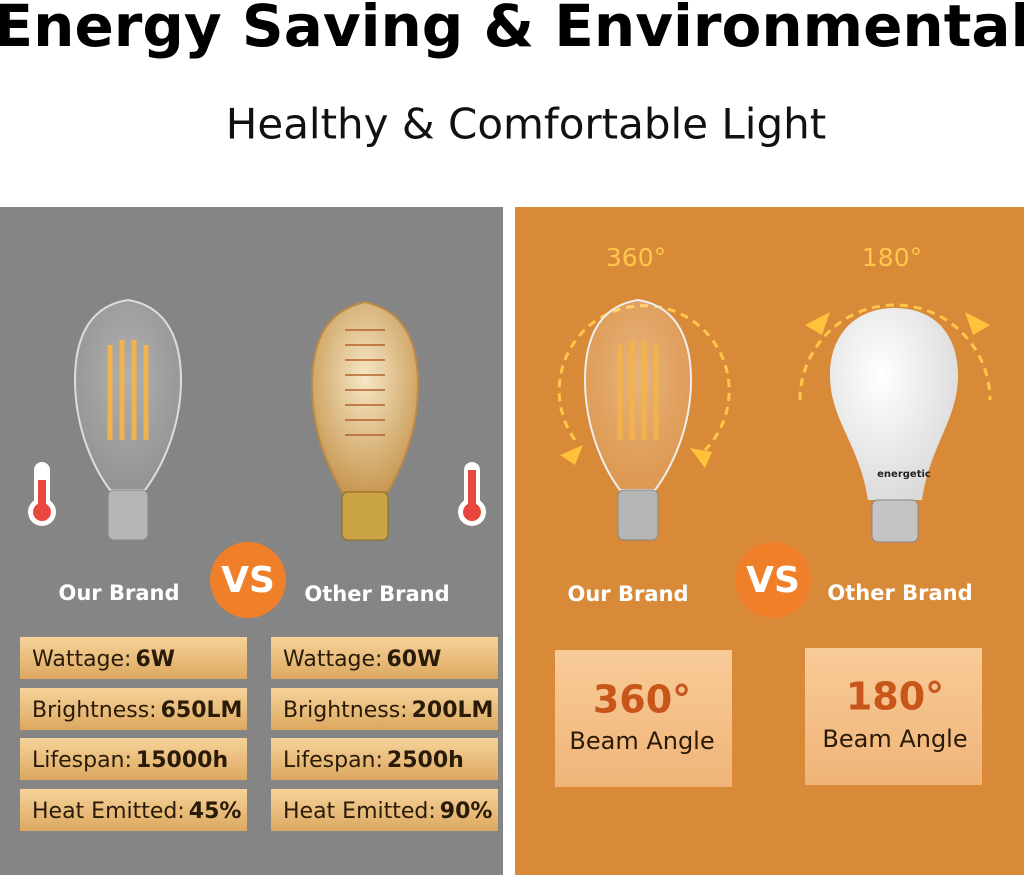 Image resolution: width=1024 pixels, height=879 pixels. I want to click on spec-text: Lifespan: 15000h, so click(130, 760).